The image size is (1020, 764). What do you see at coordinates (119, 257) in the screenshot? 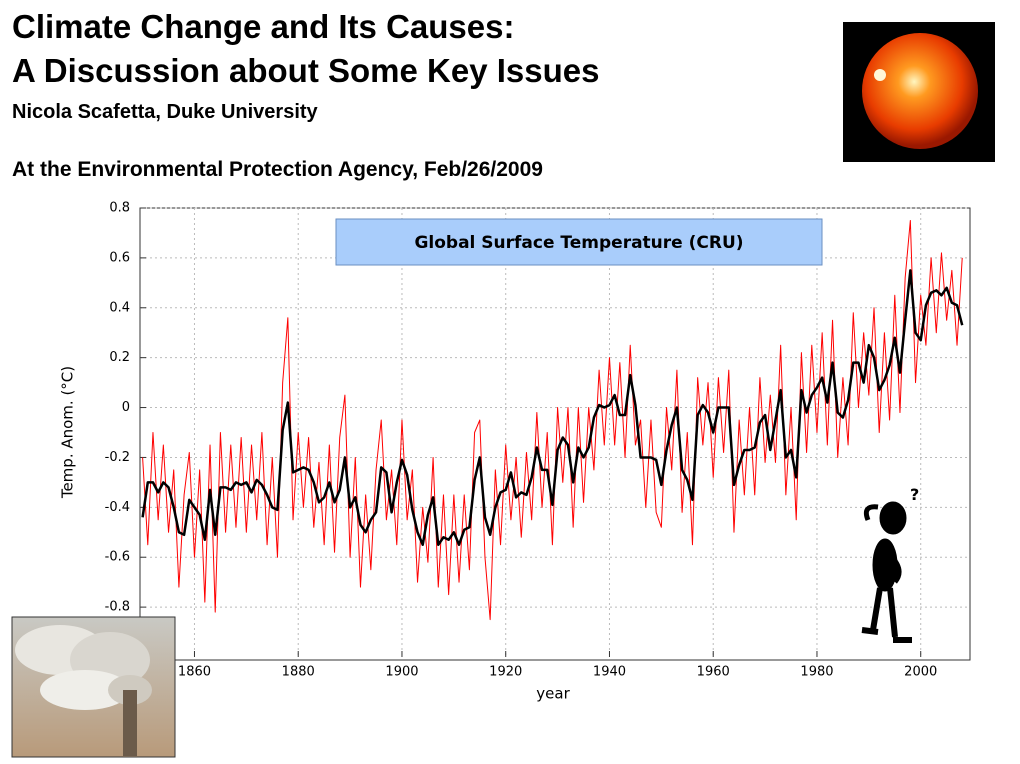
I see `y-tick-label: 0.6` at bounding box center [119, 257].